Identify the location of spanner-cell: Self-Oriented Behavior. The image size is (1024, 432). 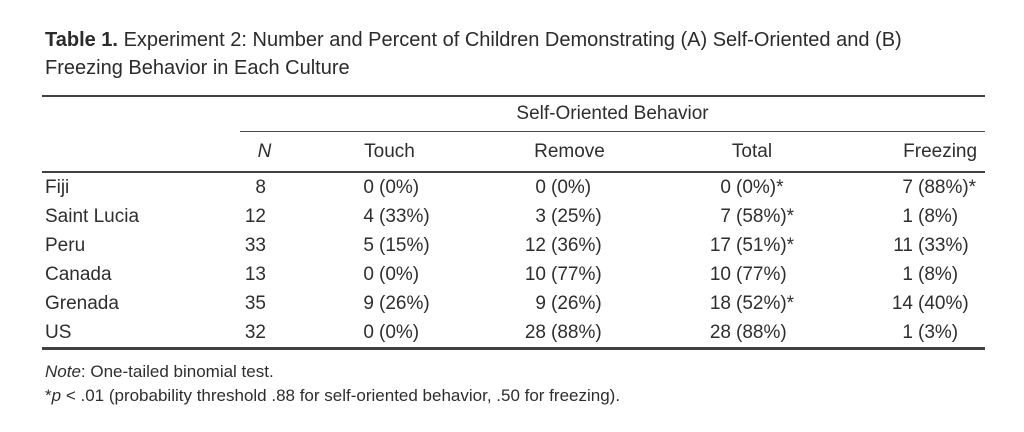
(606, 114).